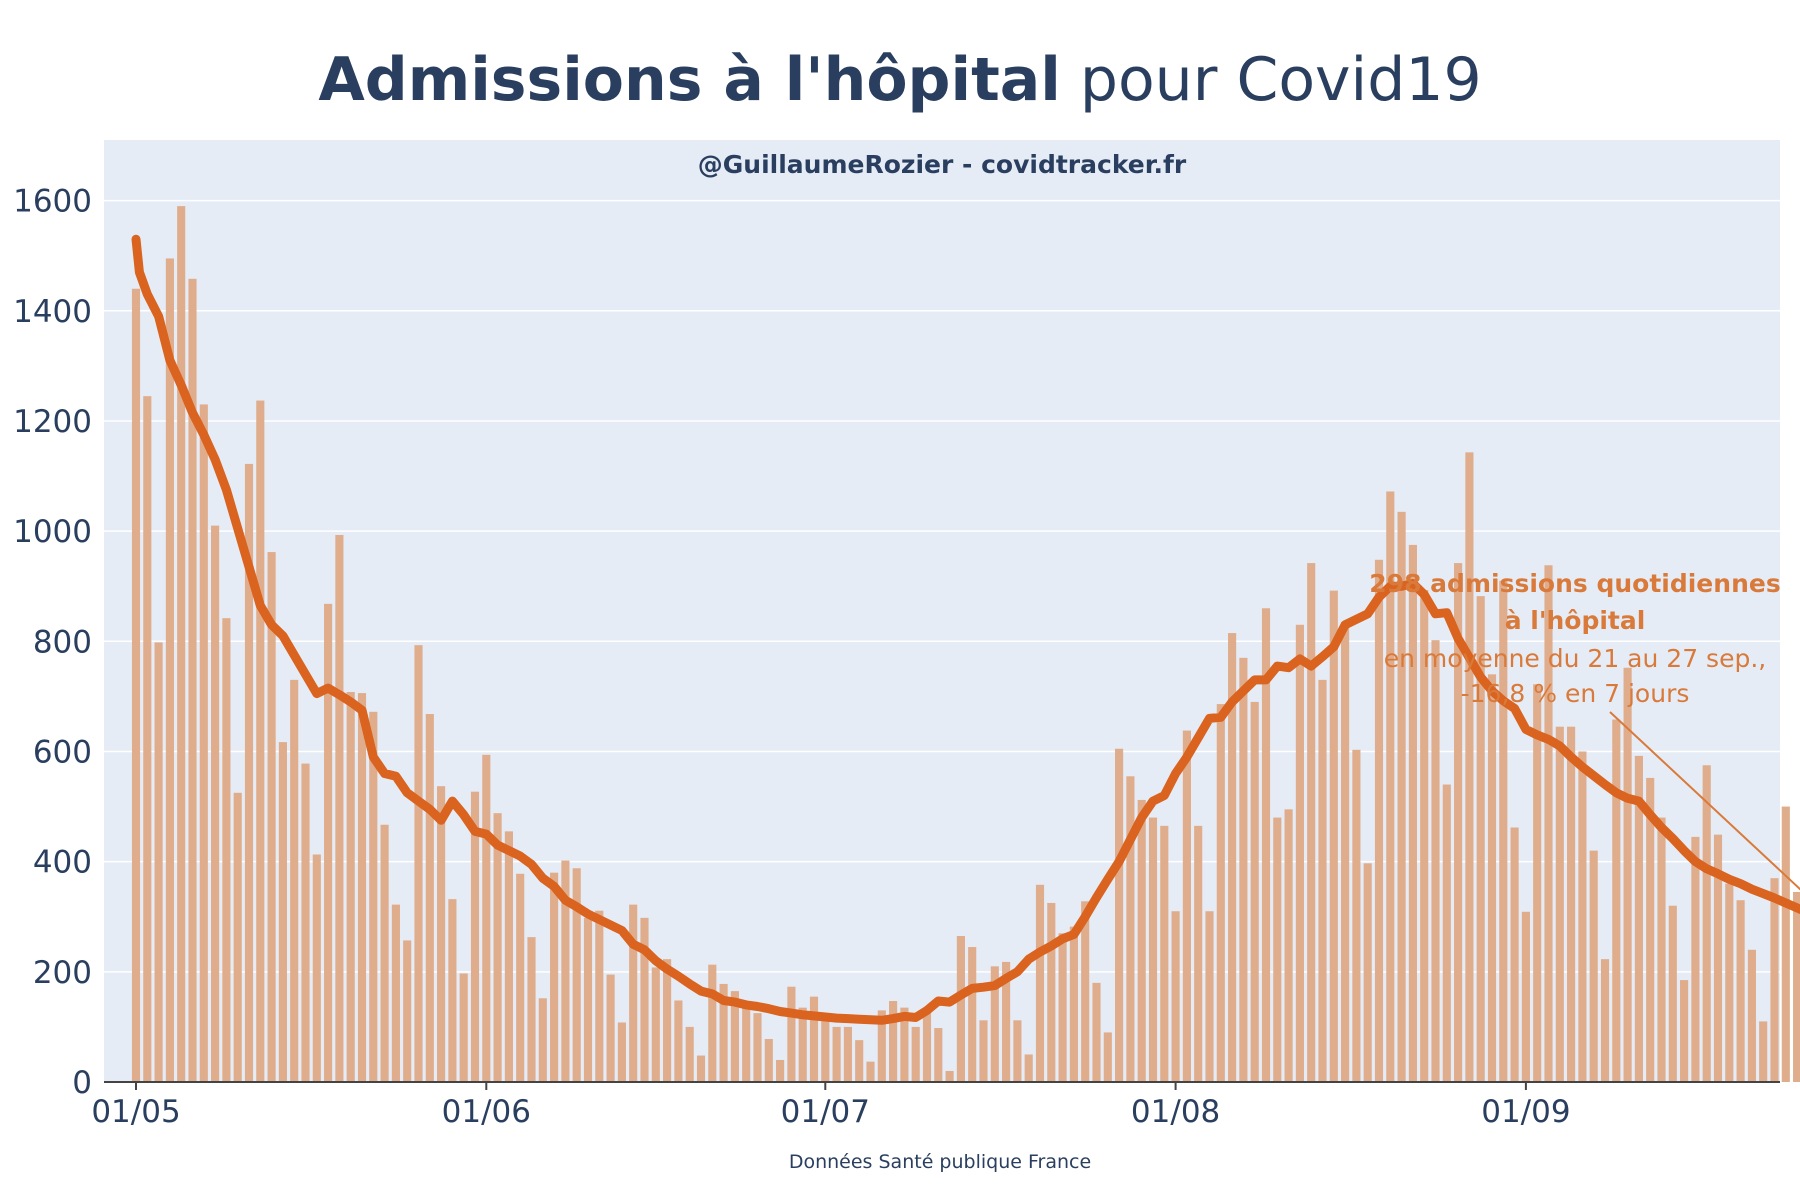 This screenshot has width=1800, height=1200. What do you see at coordinates (52, 202) in the screenshot?
I see `y-tick-label: 1600` at bounding box center [52, 202].